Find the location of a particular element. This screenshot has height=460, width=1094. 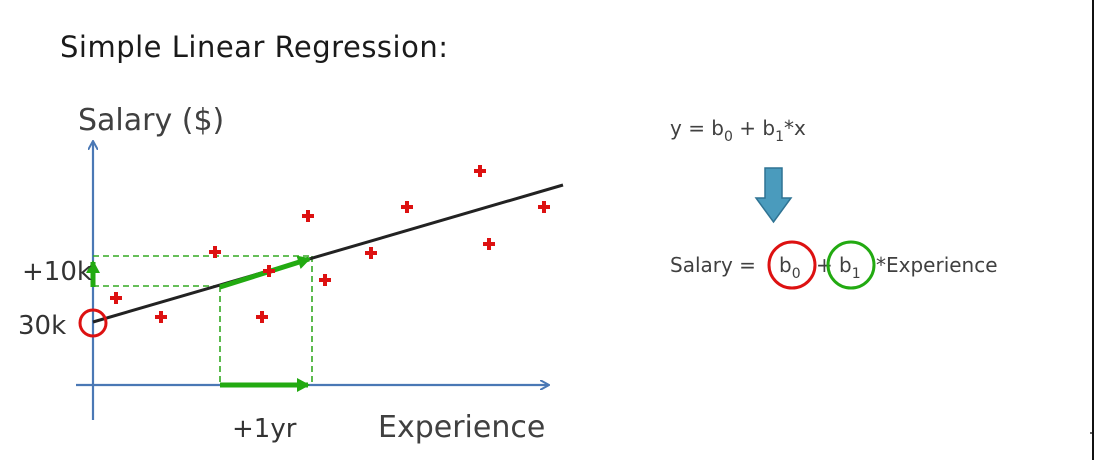

dashed-guides is located at coordinates (203, 320).